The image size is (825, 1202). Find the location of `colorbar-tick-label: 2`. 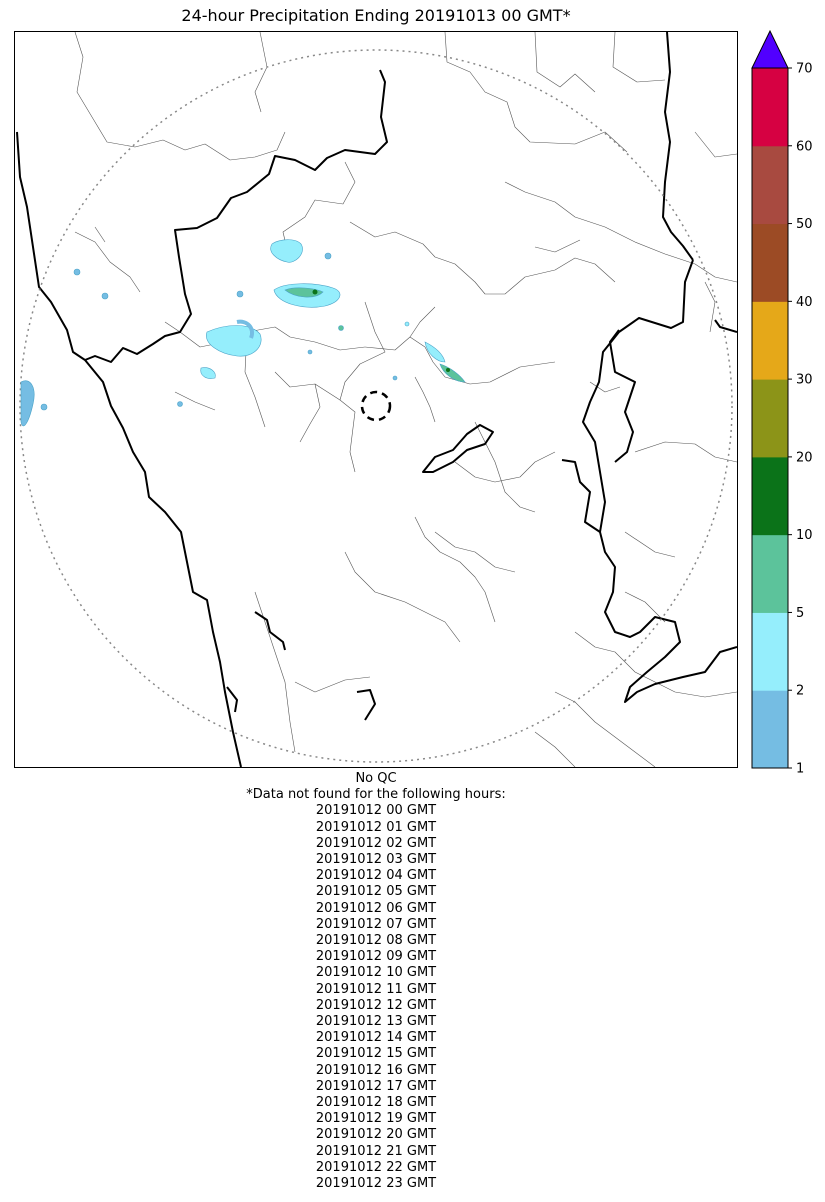

colorbar-tick-label: 2 is located at coordinates (800, 691).